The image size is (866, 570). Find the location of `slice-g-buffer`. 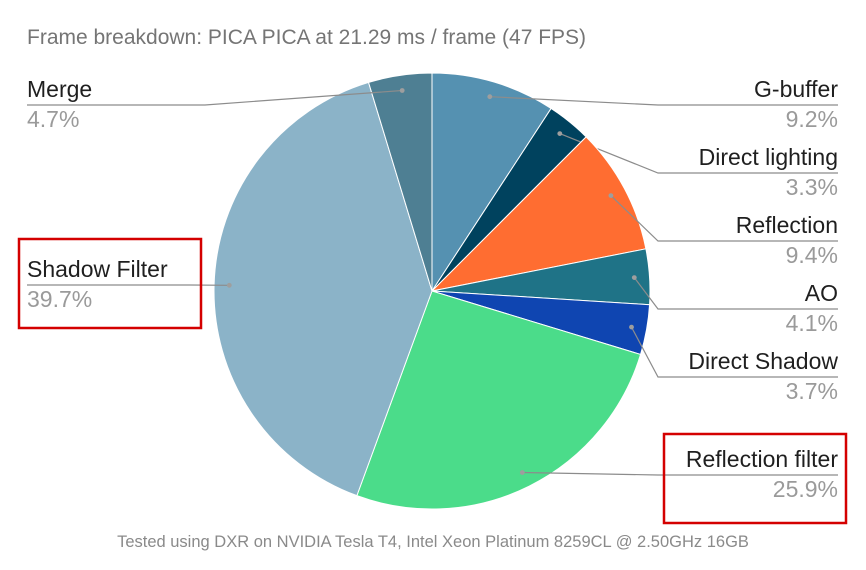

slice-g-buffer is located at coordinates (491, 182).